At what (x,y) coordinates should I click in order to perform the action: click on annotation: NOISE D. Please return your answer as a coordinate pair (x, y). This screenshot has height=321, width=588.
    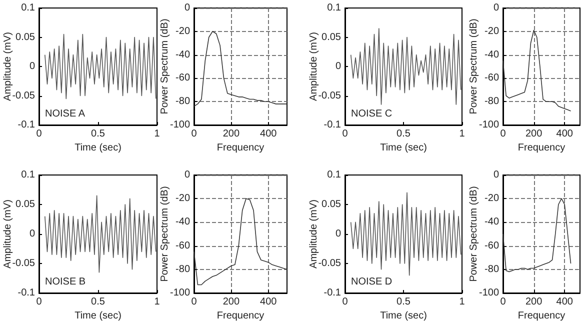
    Looking at the image, I should click on (371, 282).